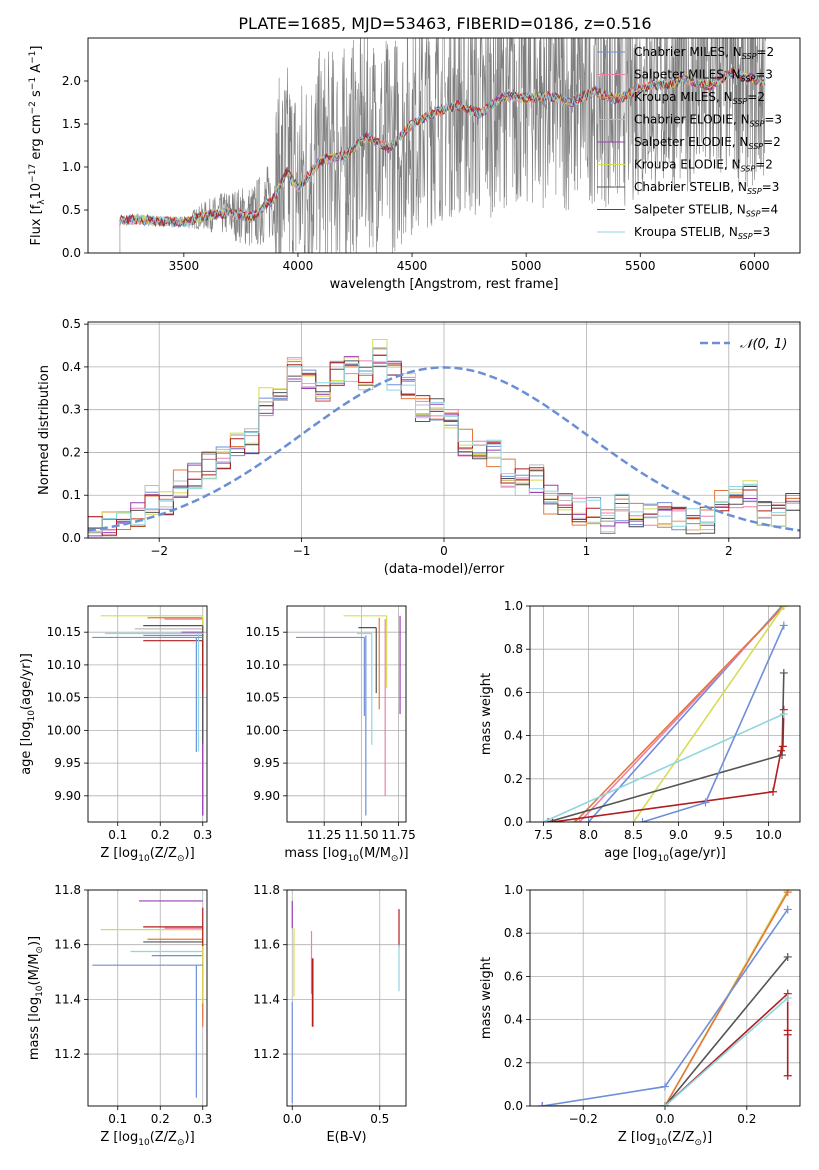 This screenshot has width=819, height=1170. I want to click on x-tick-label: 11.75, so click(398, 835).